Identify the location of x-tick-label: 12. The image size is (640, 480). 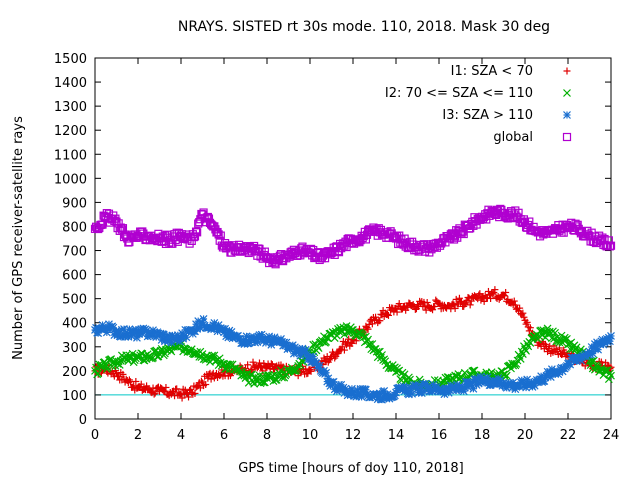
(353, 435).